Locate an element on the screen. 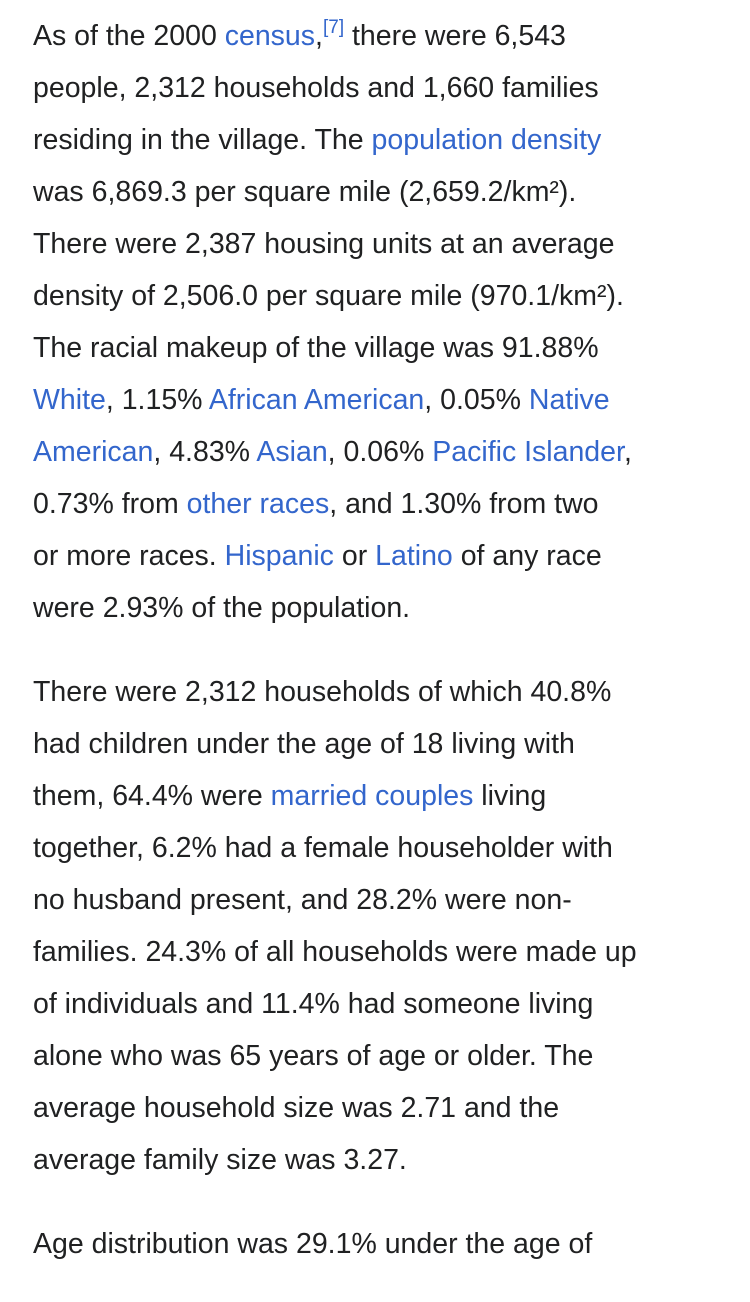  body-text: , and 1.30% from two is located at coordinates (464, 504).